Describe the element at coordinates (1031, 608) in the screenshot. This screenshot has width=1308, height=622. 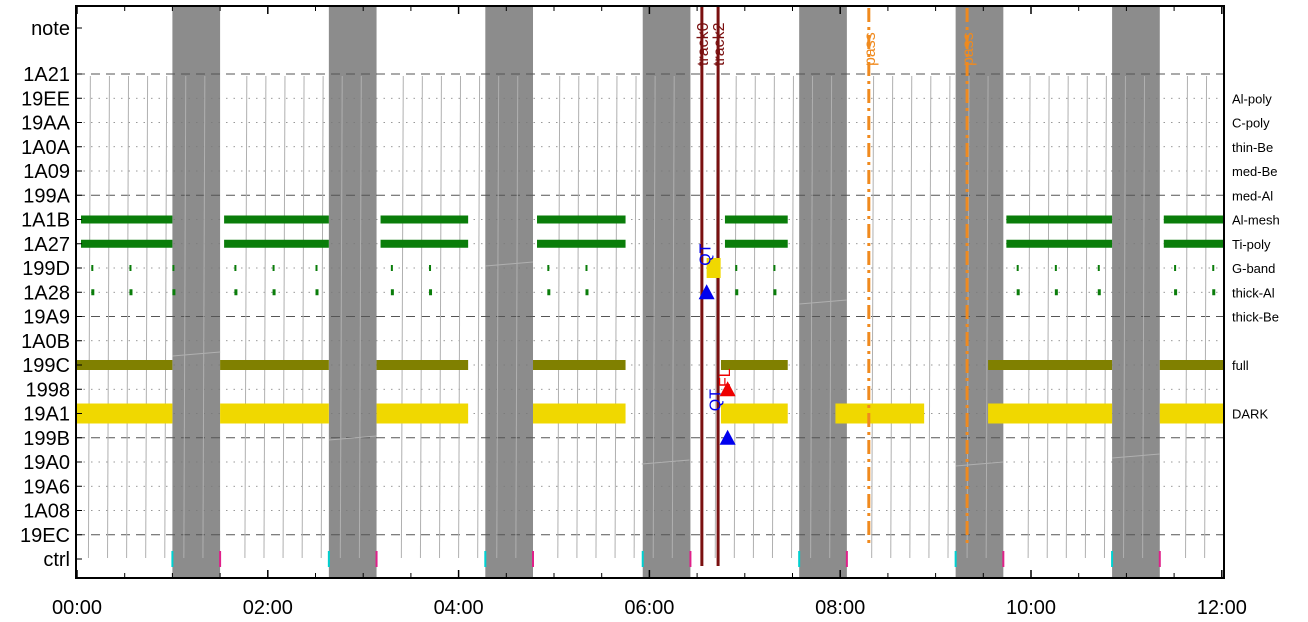
I see `x-label-10:00: 10:00` at that location.